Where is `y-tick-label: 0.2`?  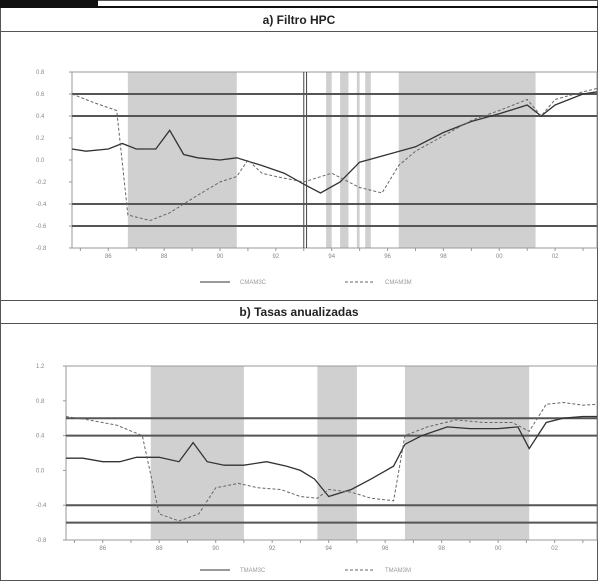
y-tick-label: 0.2 is located at coordinates (40, 139).